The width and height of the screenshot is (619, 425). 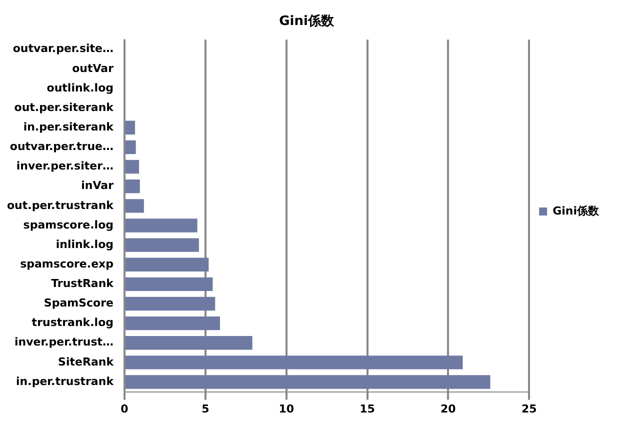 I want to click on legend-label: Gini係数, so click(x=576, y=211).